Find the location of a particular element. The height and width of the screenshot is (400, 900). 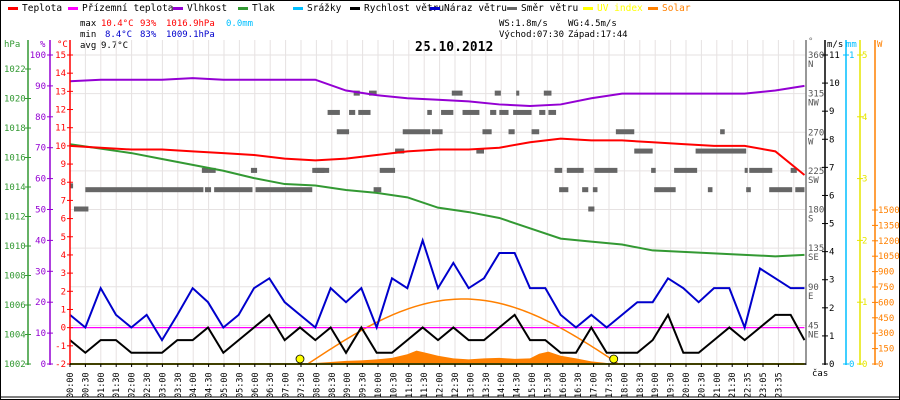

wind-tick-label: 4 is located at coordinates (831, 253).